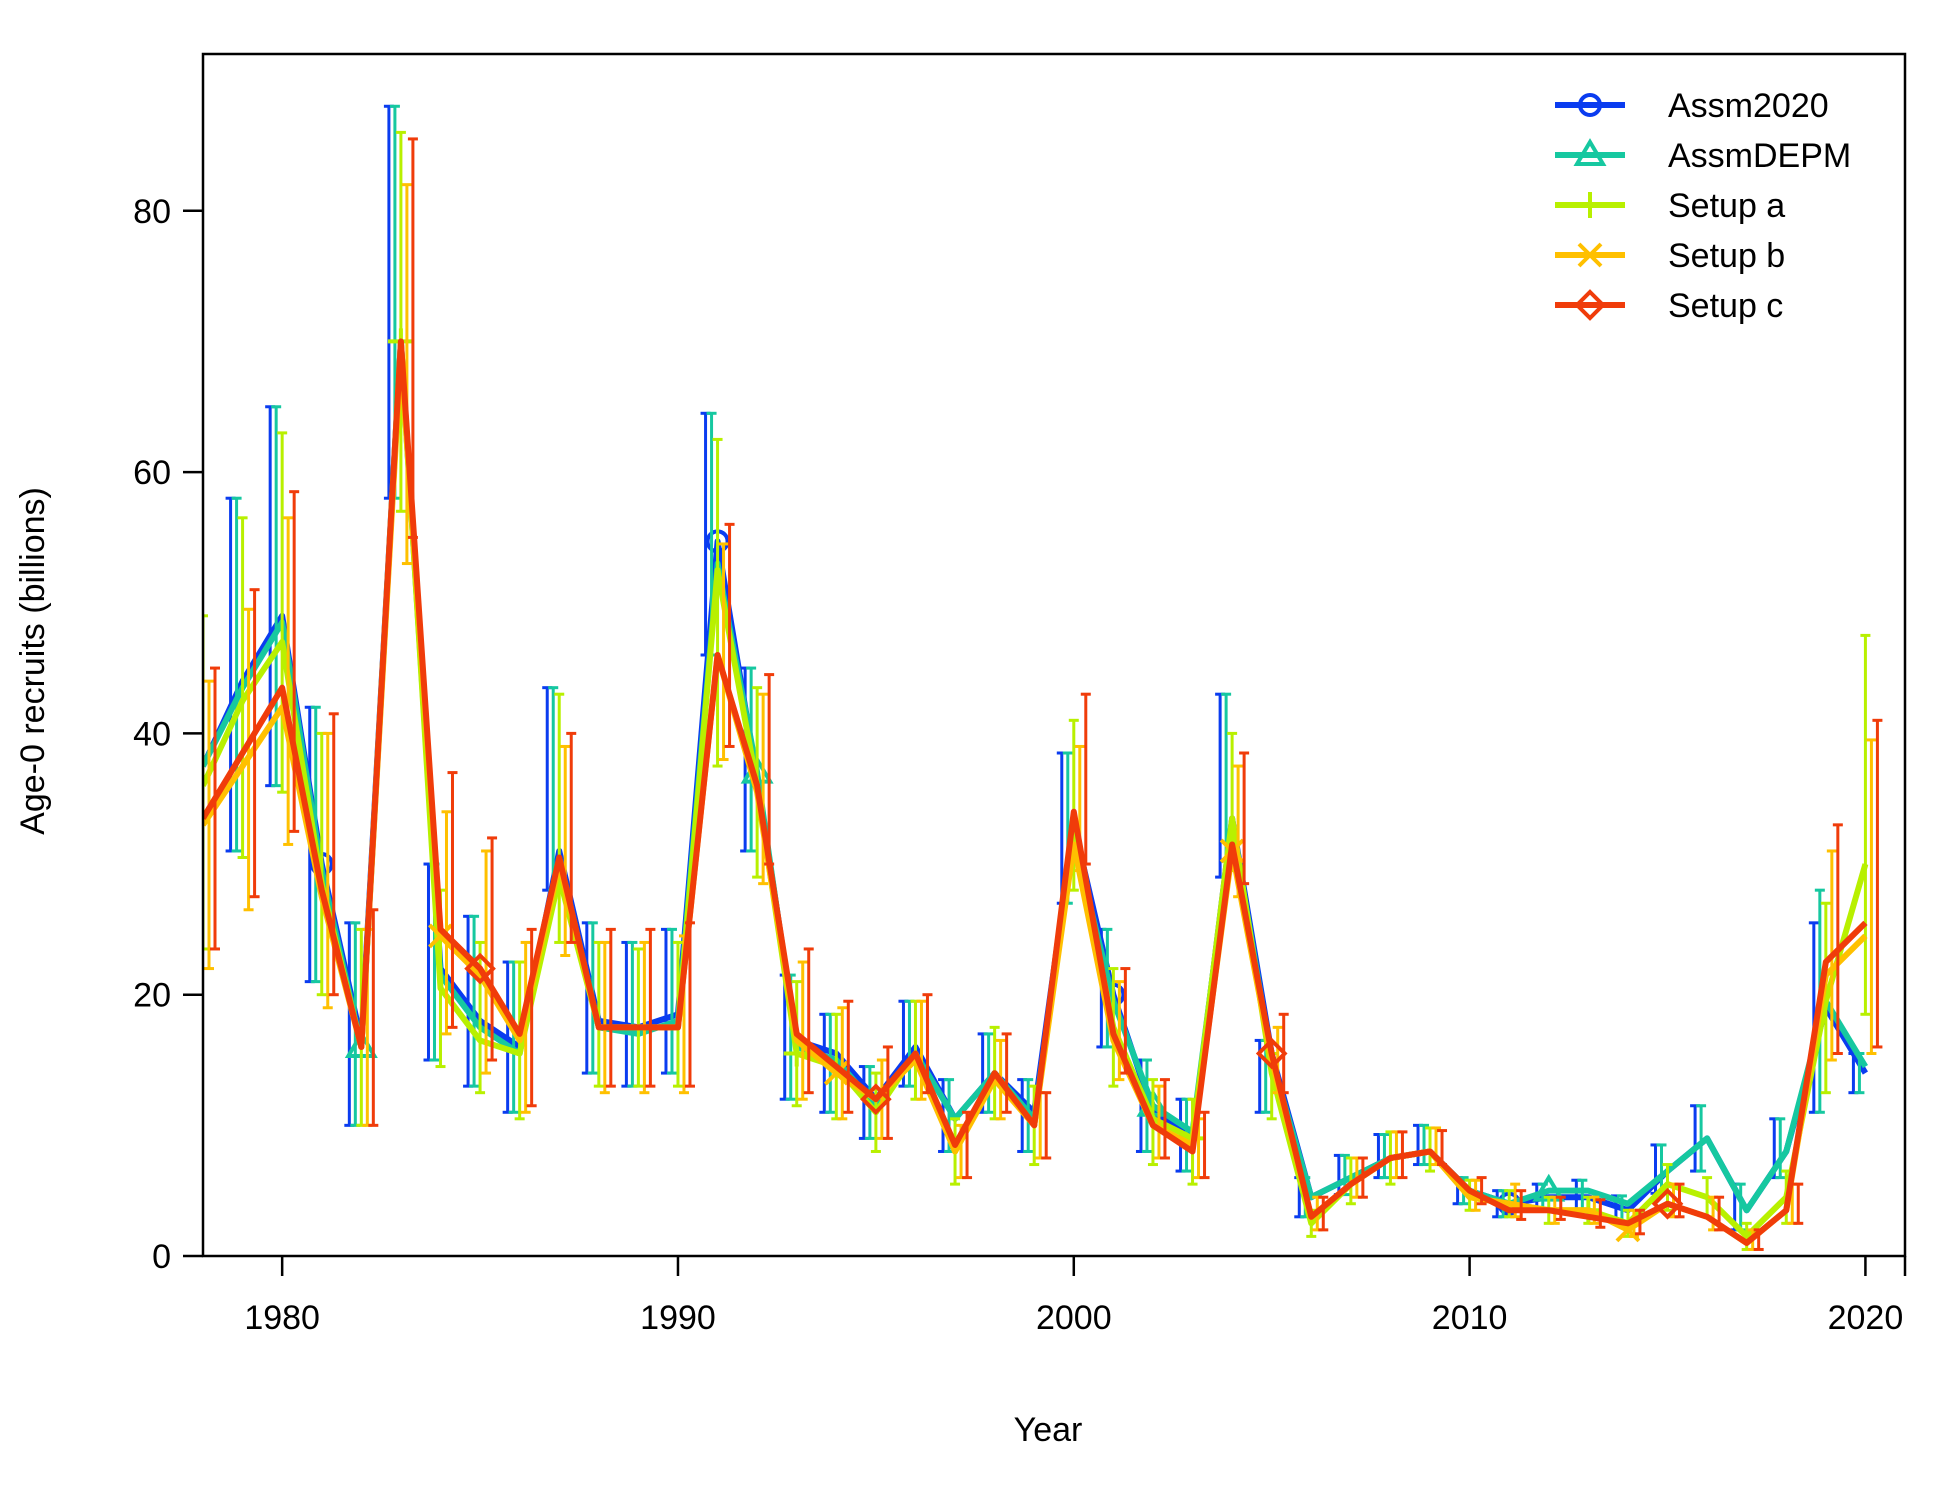  I want to click on x-tick-label: 2020, so click(1866, 1318).